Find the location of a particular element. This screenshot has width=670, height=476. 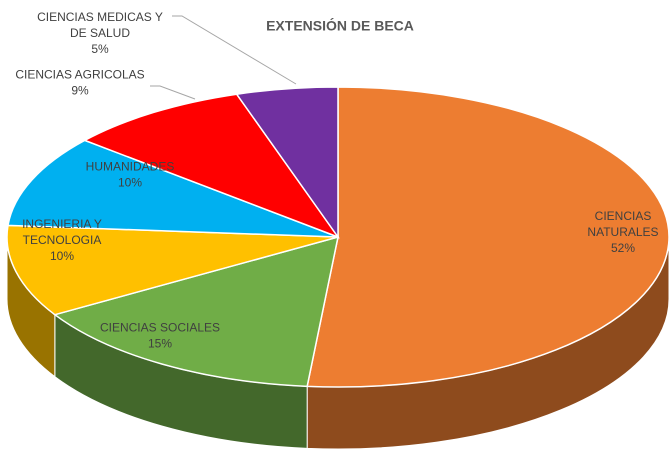

value-label: 9% is located at coordinates (80, 91).